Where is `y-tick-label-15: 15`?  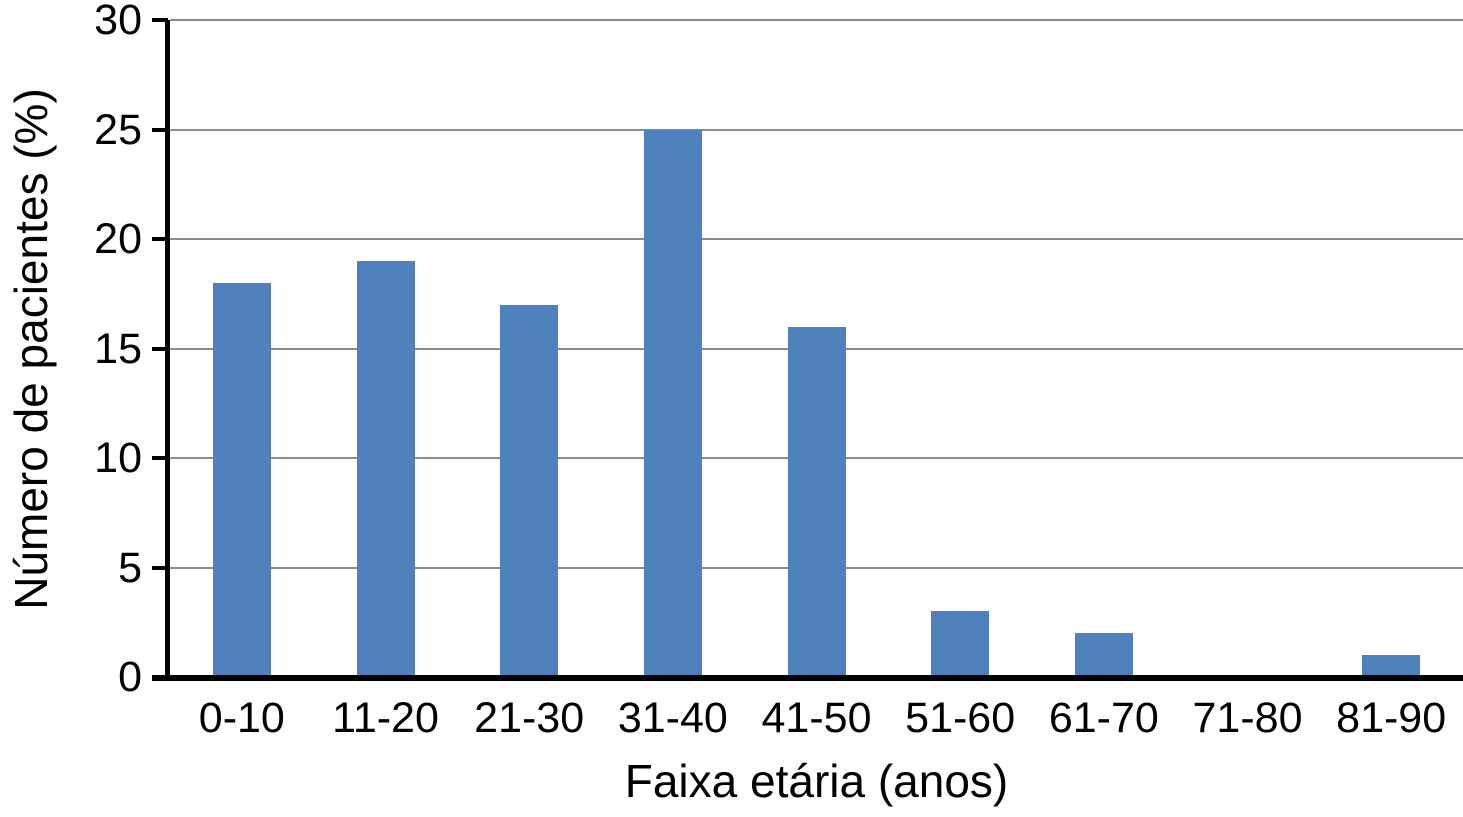
y-tick-label-15: 15 is located at coordinates (118, 348).